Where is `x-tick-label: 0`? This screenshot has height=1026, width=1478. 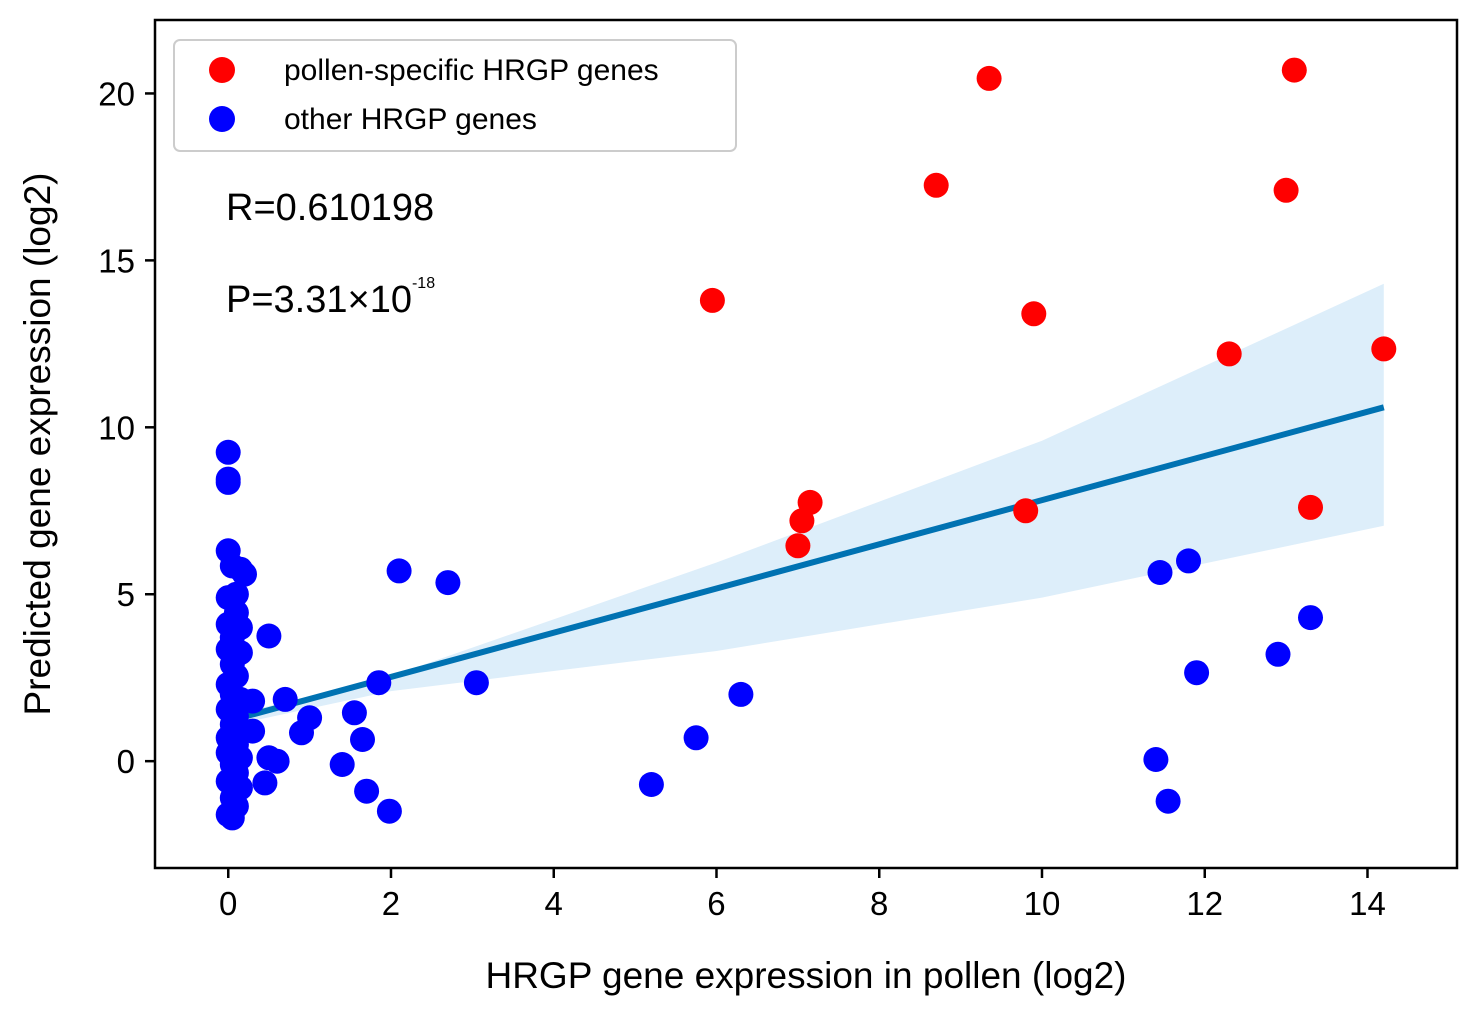 x-tick-label: 0 is located at coordinates (228, 903).